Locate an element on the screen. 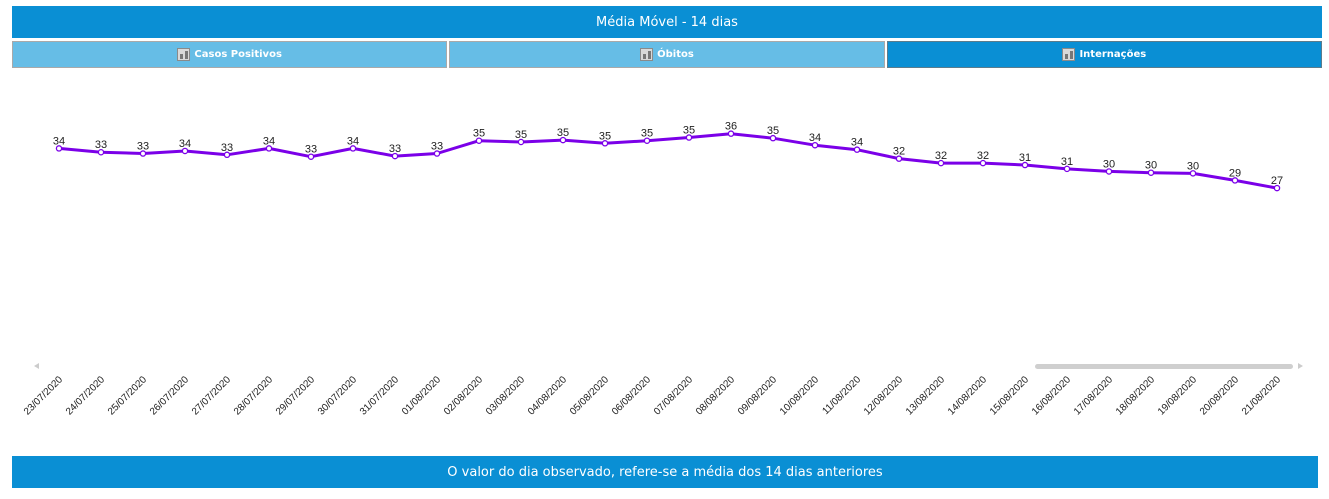 The image size is (1329, 499). x-tick-label: 15/08/2020 is located at coordinates (1009, 395).